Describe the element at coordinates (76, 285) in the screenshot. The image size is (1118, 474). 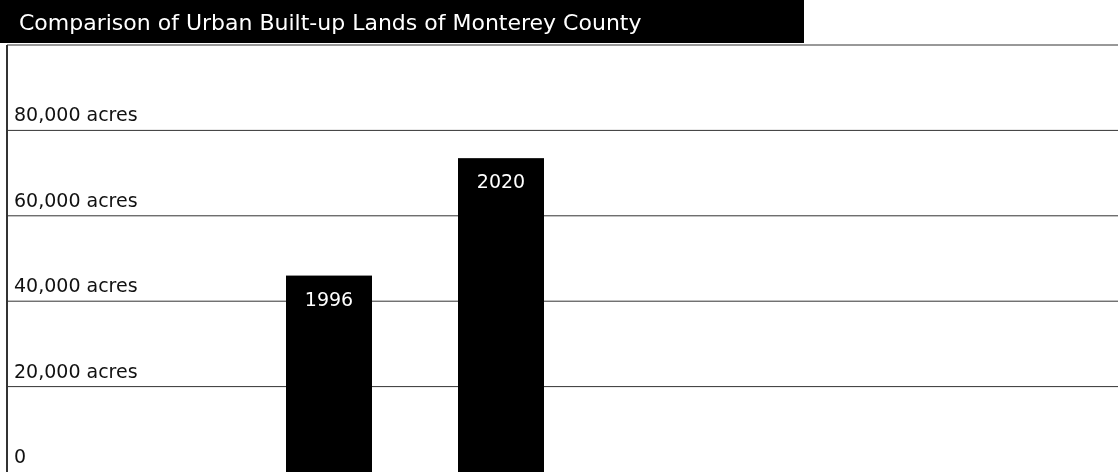
I see `y-tick-label: 40,000 acres` at that location.